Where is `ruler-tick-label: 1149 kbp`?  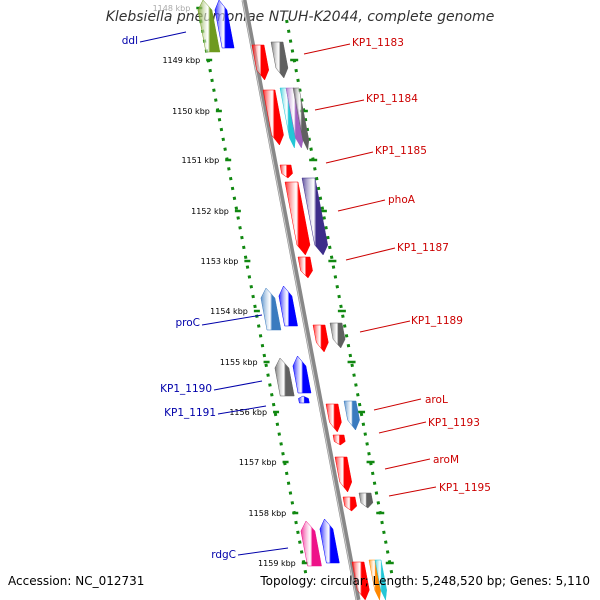
ruler-tick-label: 1149 kbp is located at coordinates (181, 60).